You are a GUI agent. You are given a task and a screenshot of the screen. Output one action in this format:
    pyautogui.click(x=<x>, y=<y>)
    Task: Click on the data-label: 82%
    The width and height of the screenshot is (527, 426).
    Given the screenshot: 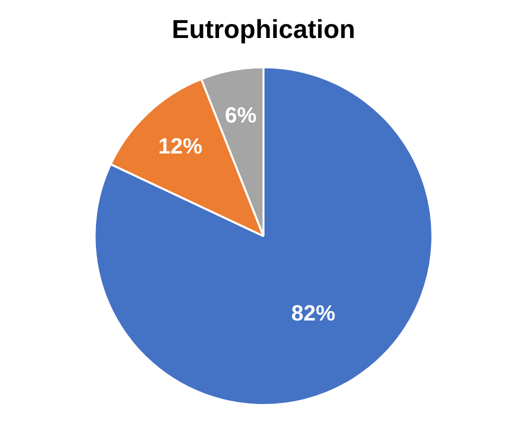 What is the action you would take?
    pyautogui.click(x=313, y=313)
    